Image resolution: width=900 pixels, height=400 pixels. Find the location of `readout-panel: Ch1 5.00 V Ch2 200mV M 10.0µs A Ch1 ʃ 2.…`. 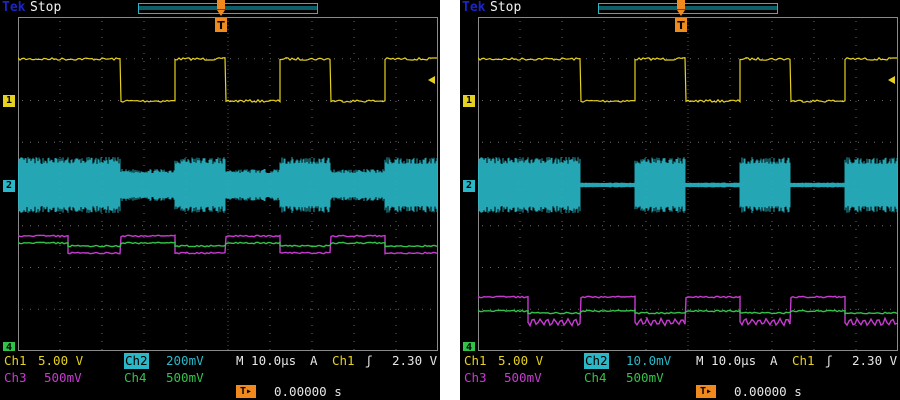

readout-panel: Ch1 5.00 V Ch2 200mV M 10.0µs A Ch1 ʃ 2.… is located at coordinates (220, 375).